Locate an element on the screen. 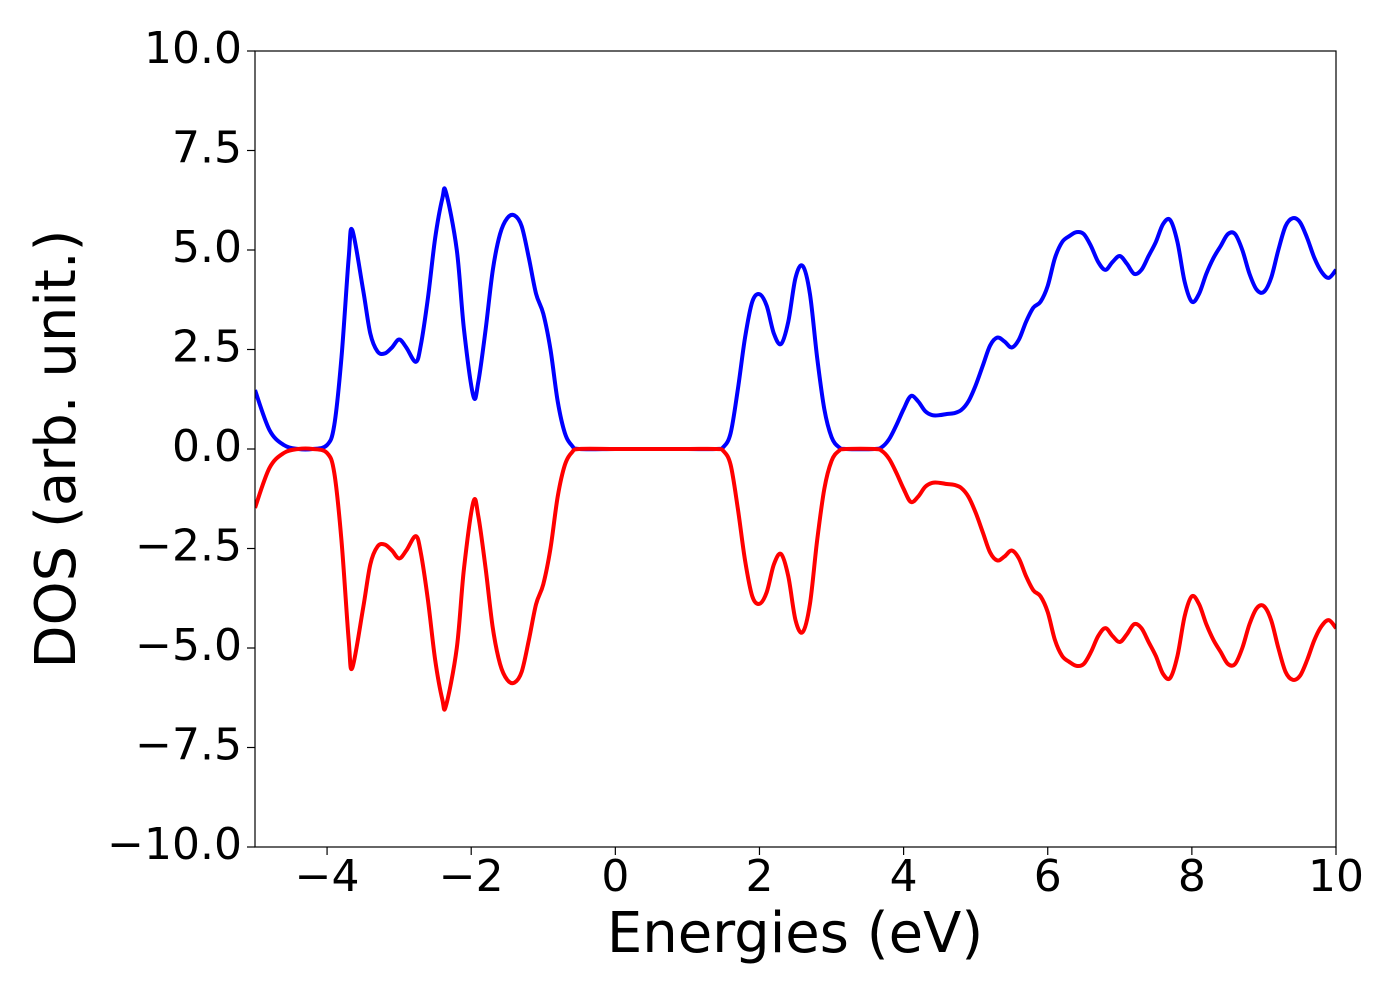  y-tick-label: −2.5 is located at coordinates (188, 546).